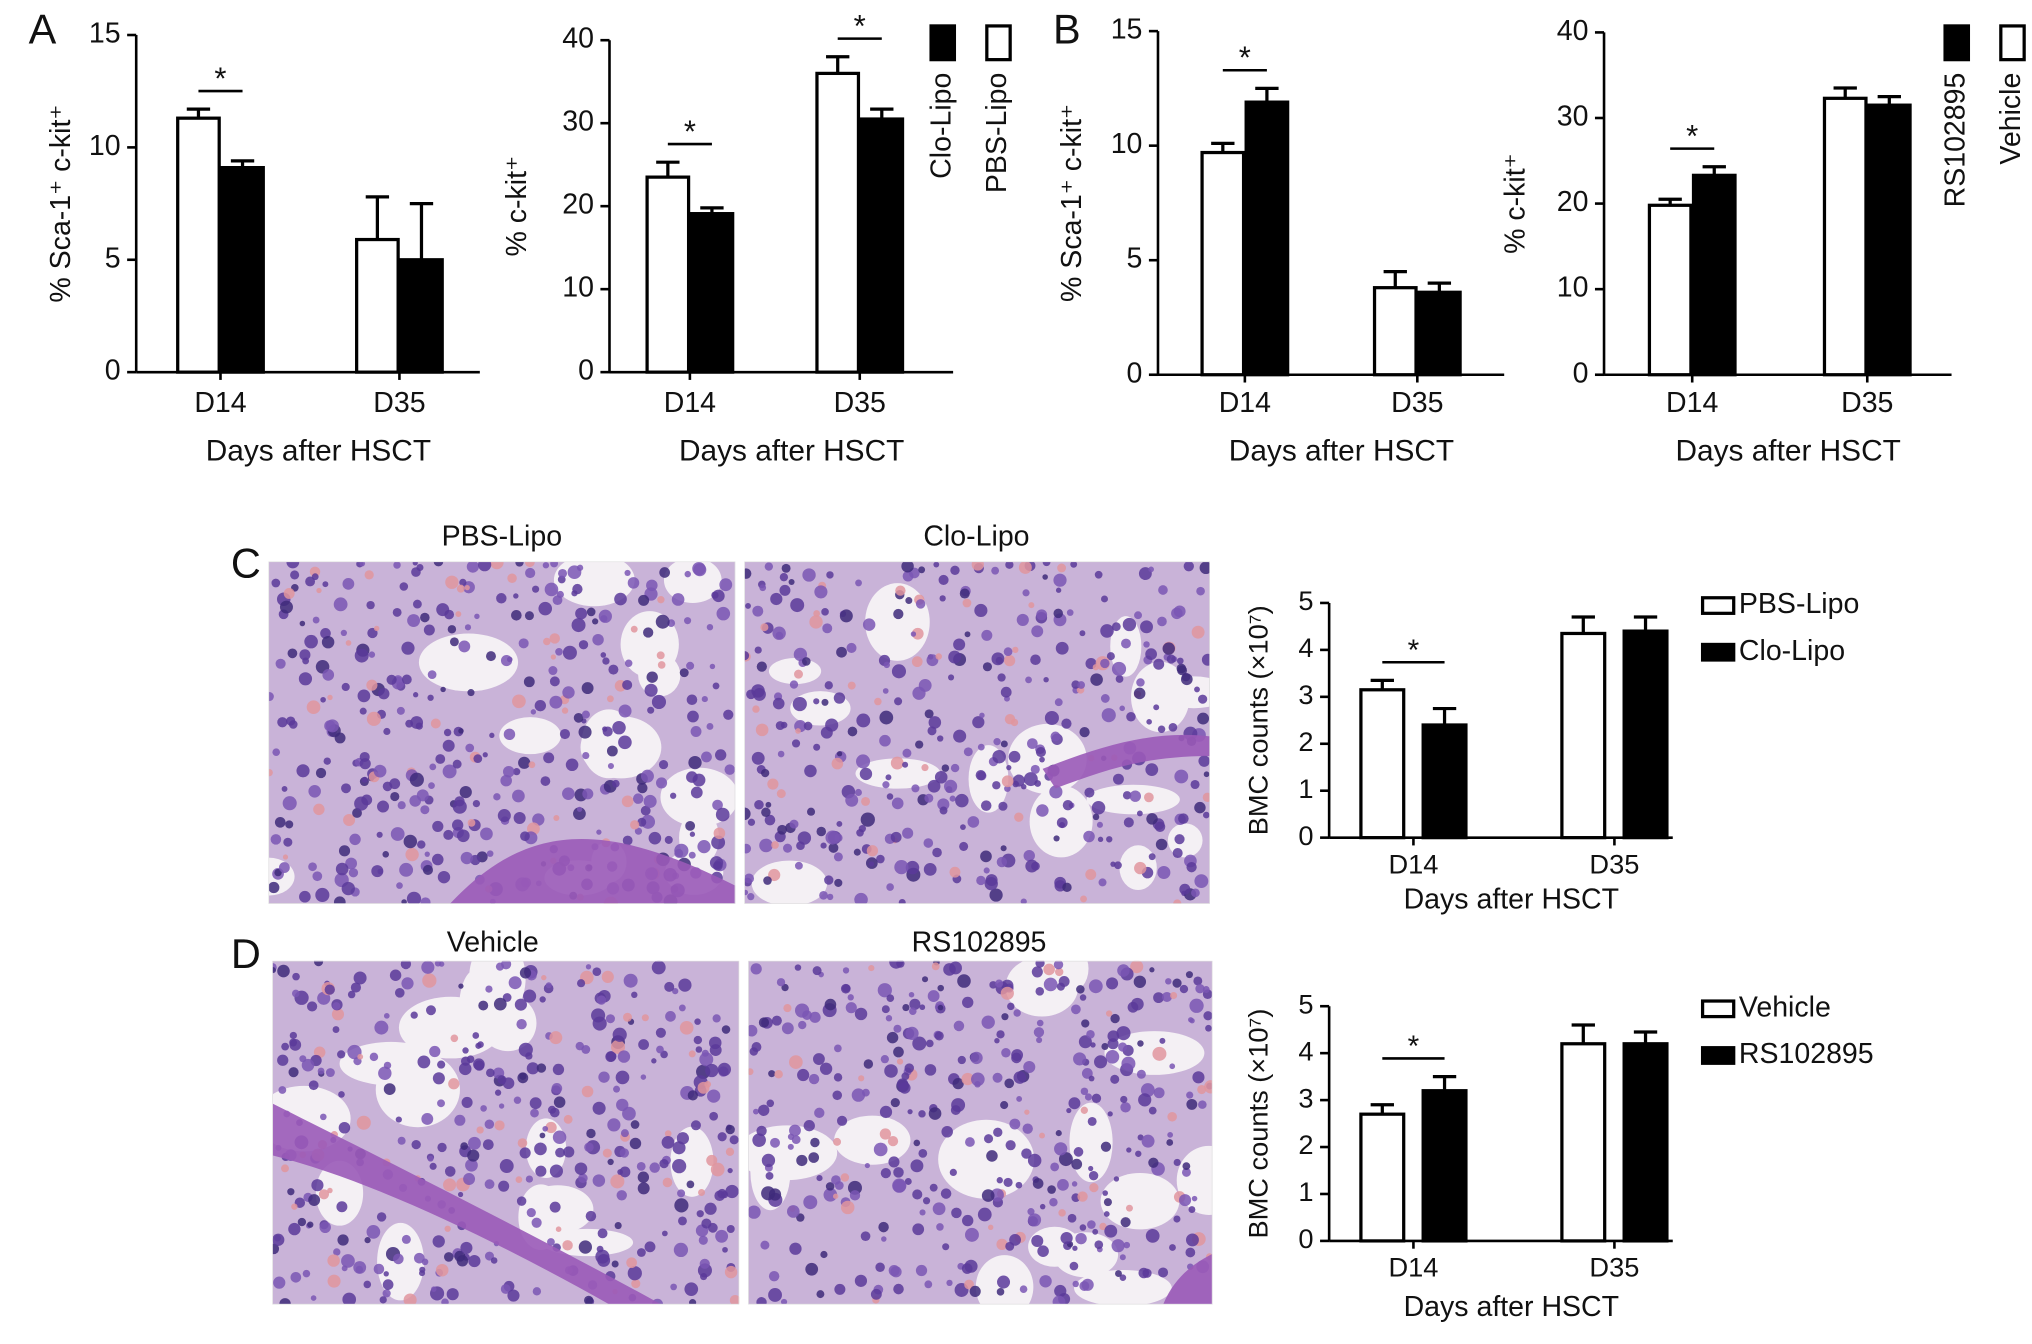  I want to click on y-tick-label: 10, so click(1573, 288).